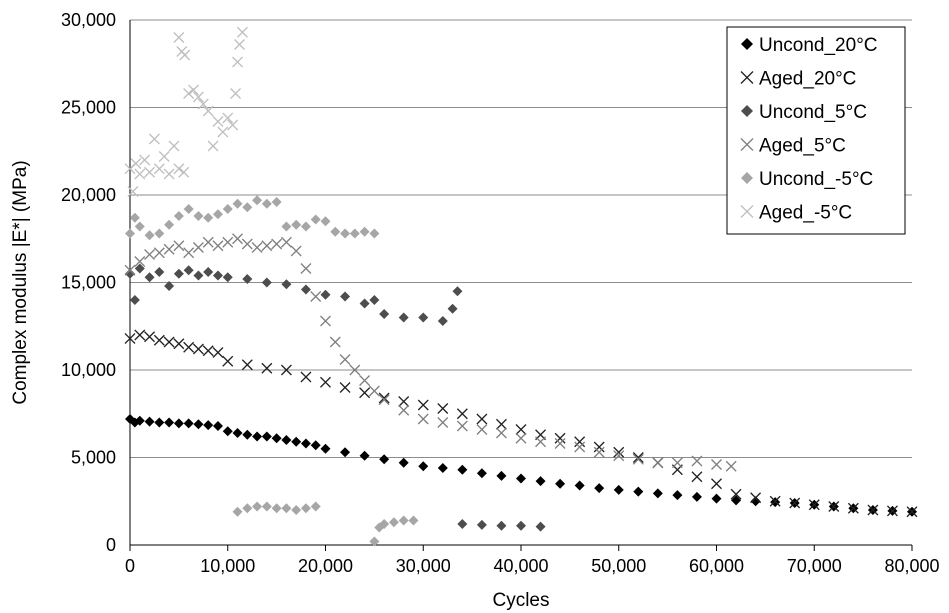 The width and height of the screenshot is (949, 613). Describe the element at coordinates (807, 79) in the screenshot. I see `legend-label: Aged_20°C` at that location.